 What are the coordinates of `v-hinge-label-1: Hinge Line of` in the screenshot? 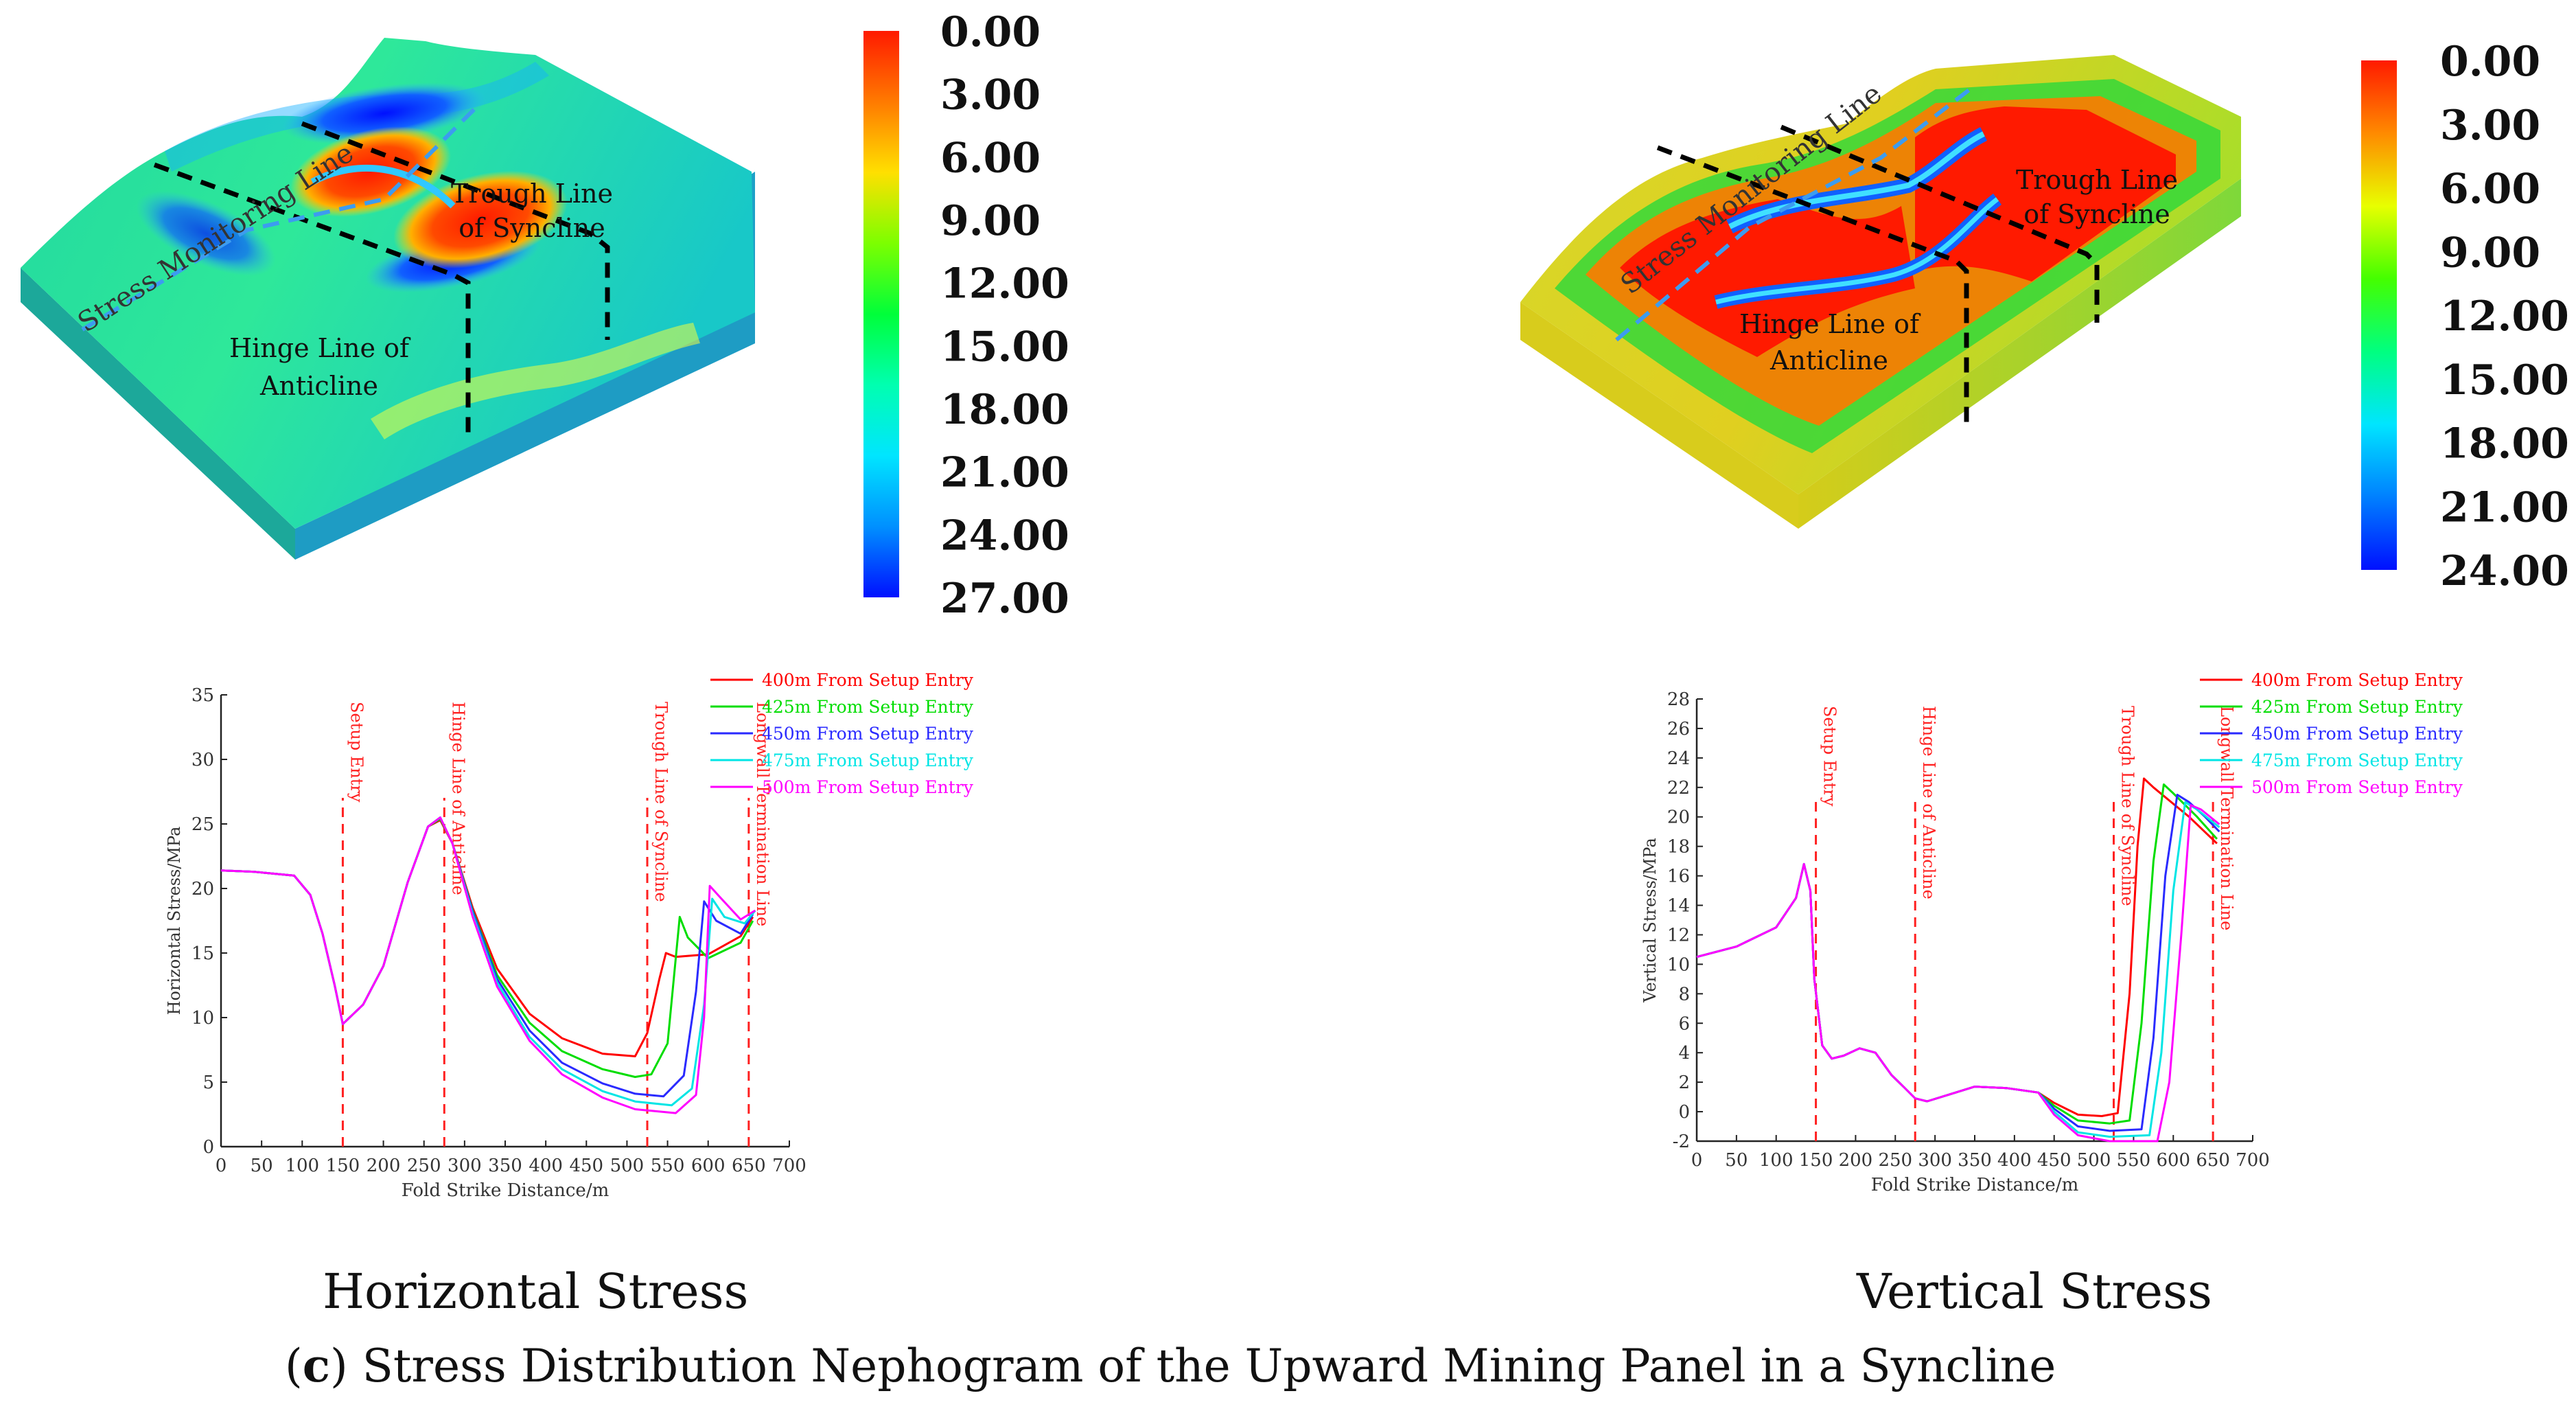 It's located at (1830, 324).